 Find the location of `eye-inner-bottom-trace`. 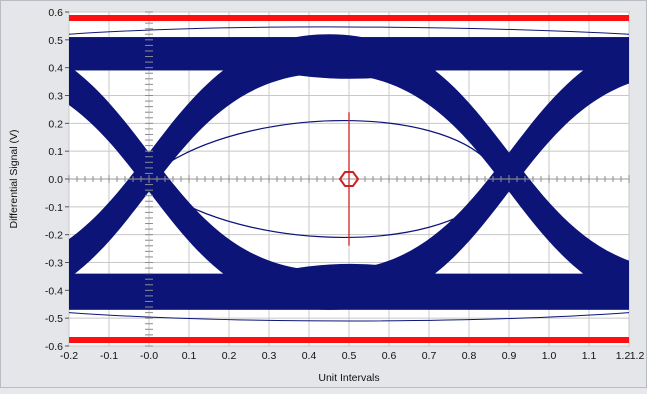

eye-inner-bottom-trace is located at coordinates (329, 216).